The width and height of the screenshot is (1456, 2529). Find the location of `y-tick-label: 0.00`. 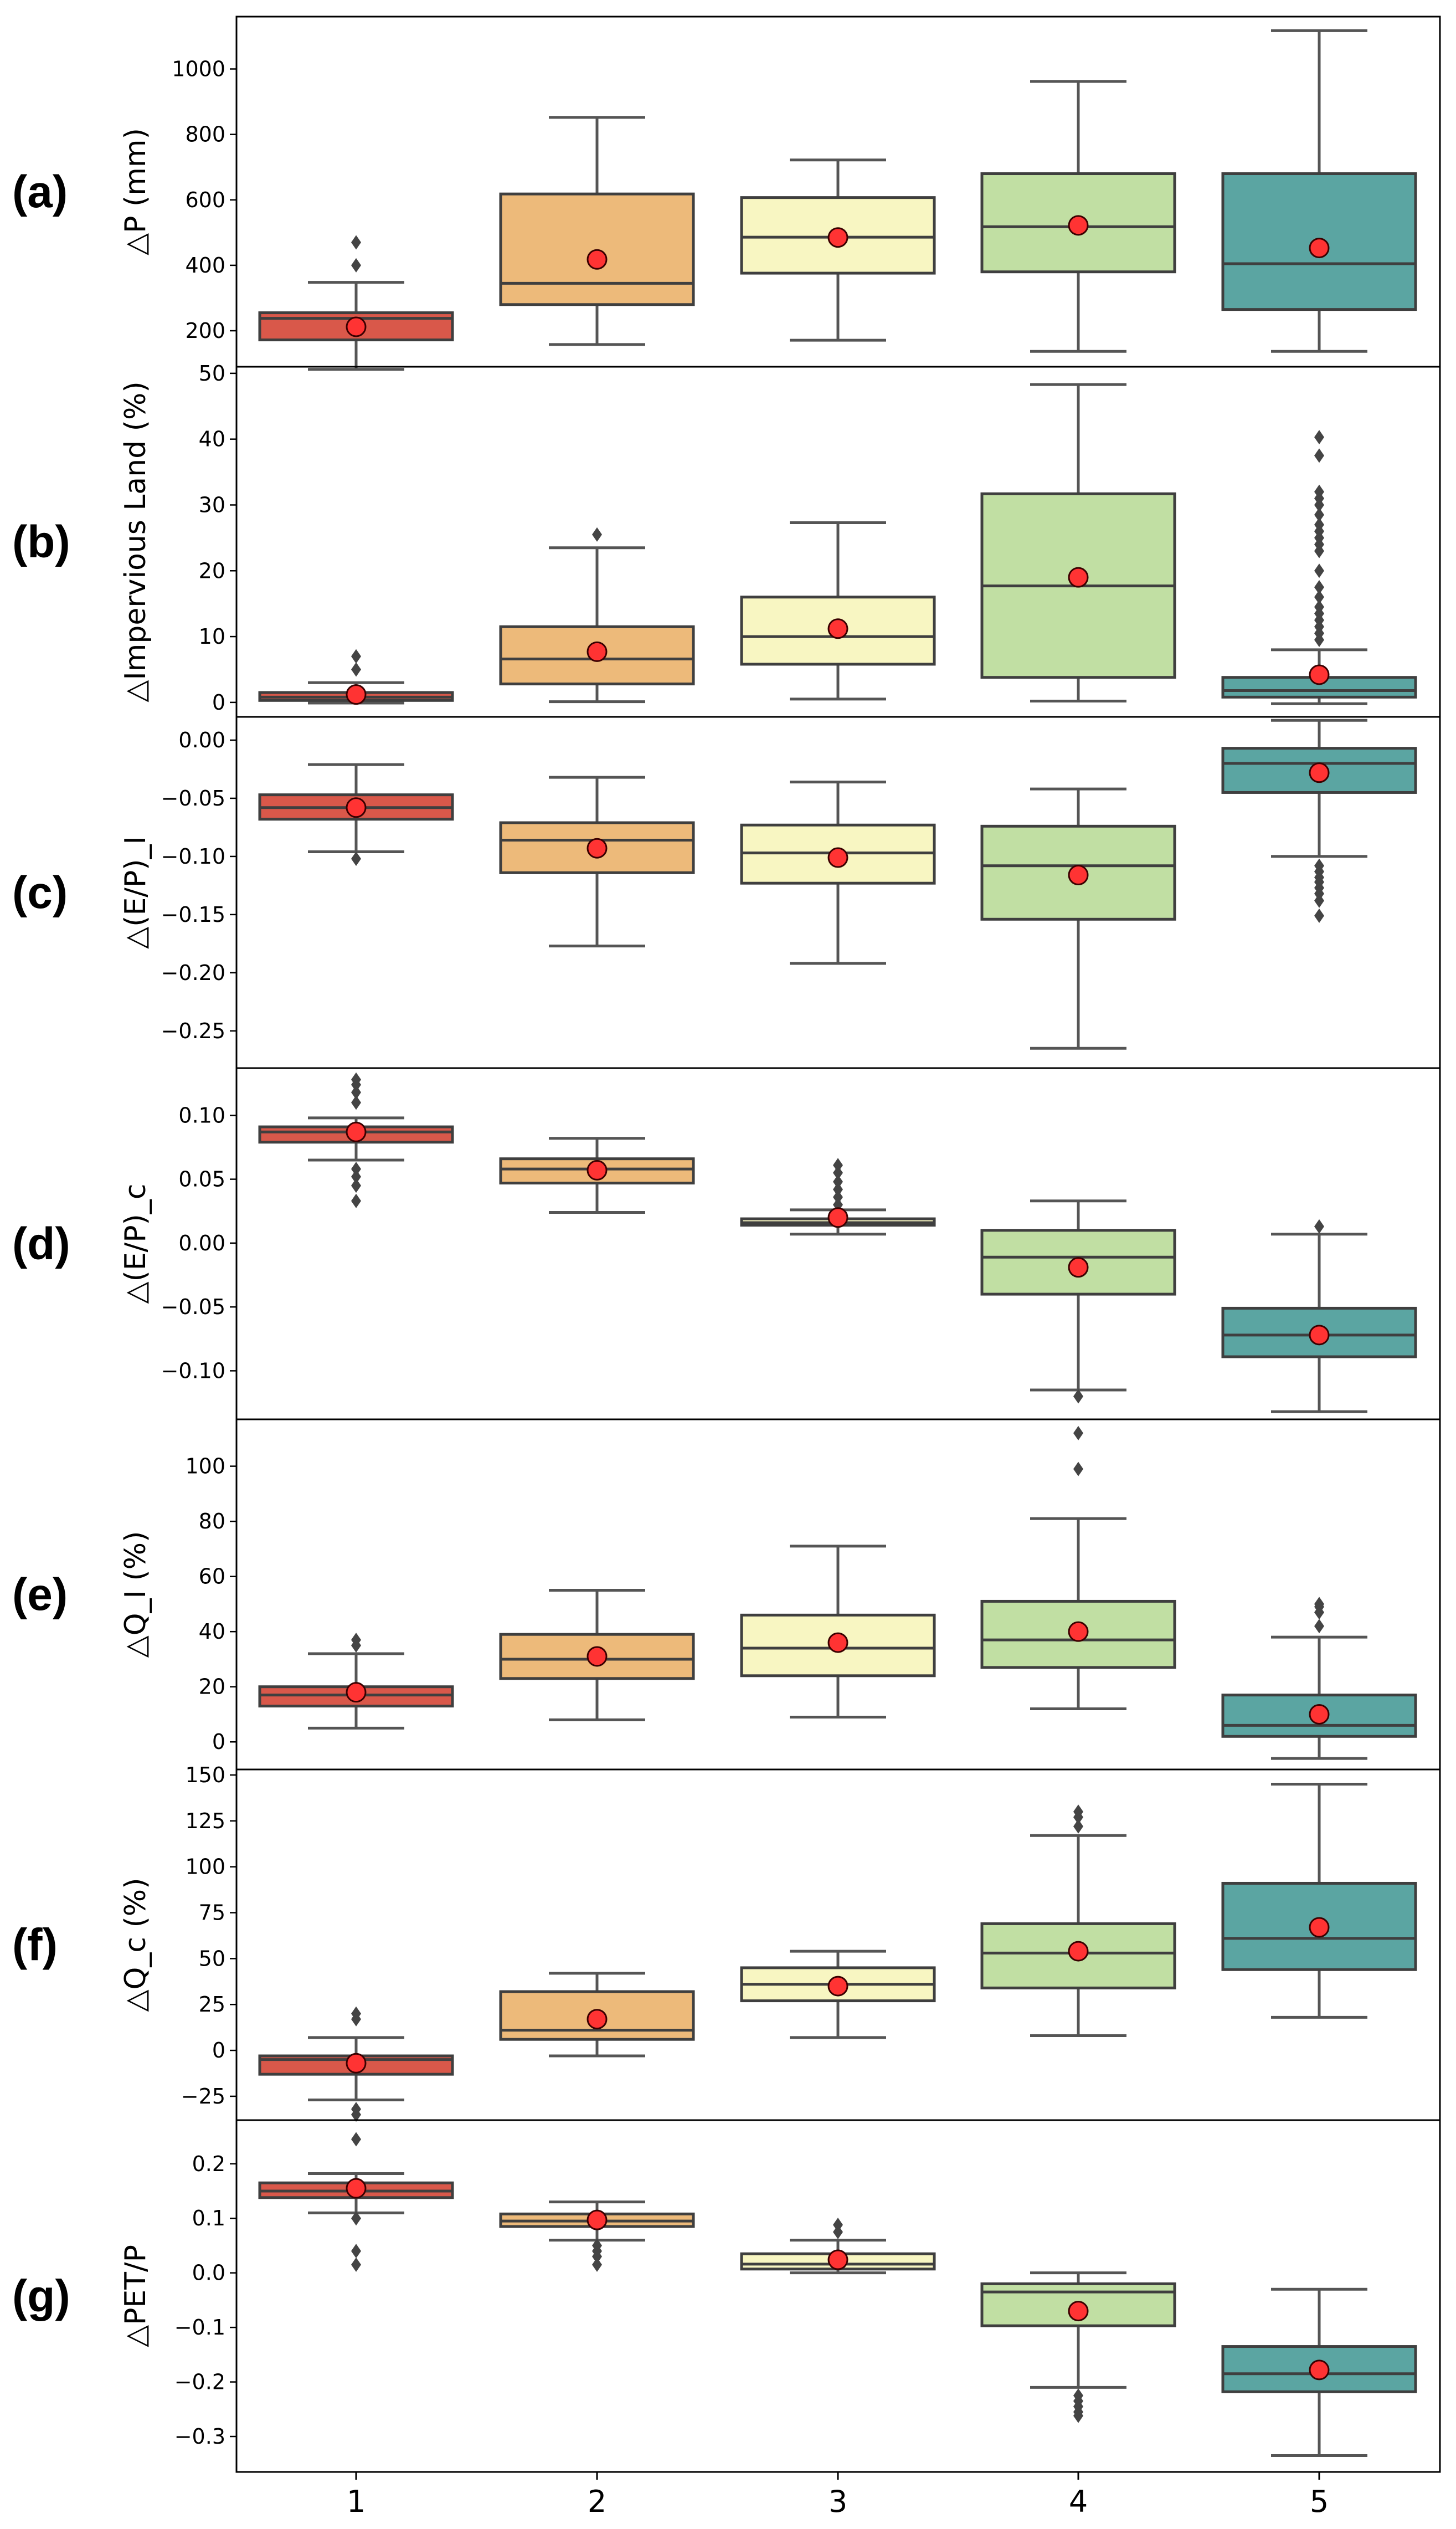

y-tick-label: 0.00 is located at coordinates (201, 740).